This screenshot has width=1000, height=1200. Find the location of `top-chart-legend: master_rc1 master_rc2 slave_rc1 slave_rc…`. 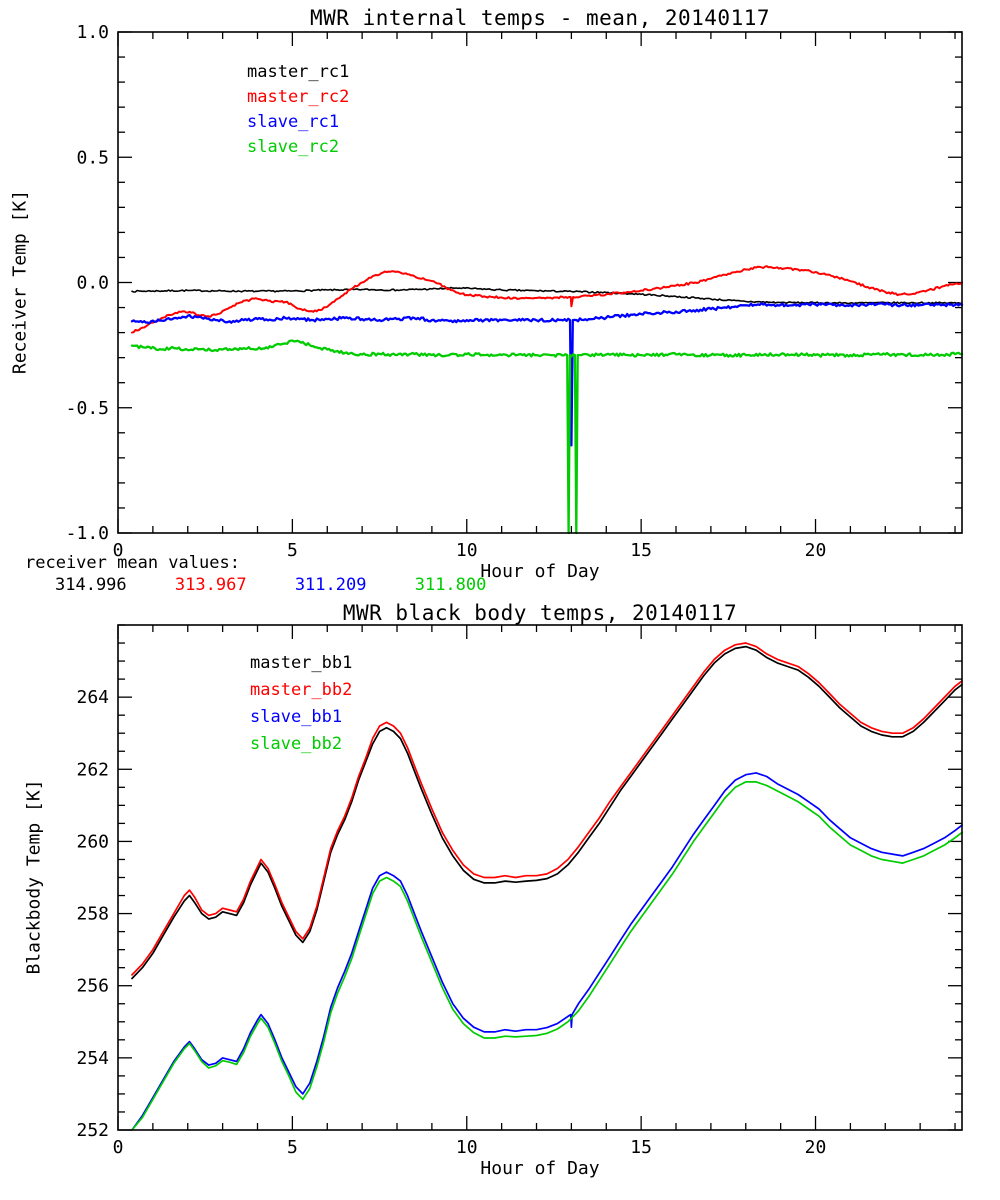

top-chart-legend: master_rc1 master_rc2 slave_rc1 slave_rc… is located at coordinates (298, 110).